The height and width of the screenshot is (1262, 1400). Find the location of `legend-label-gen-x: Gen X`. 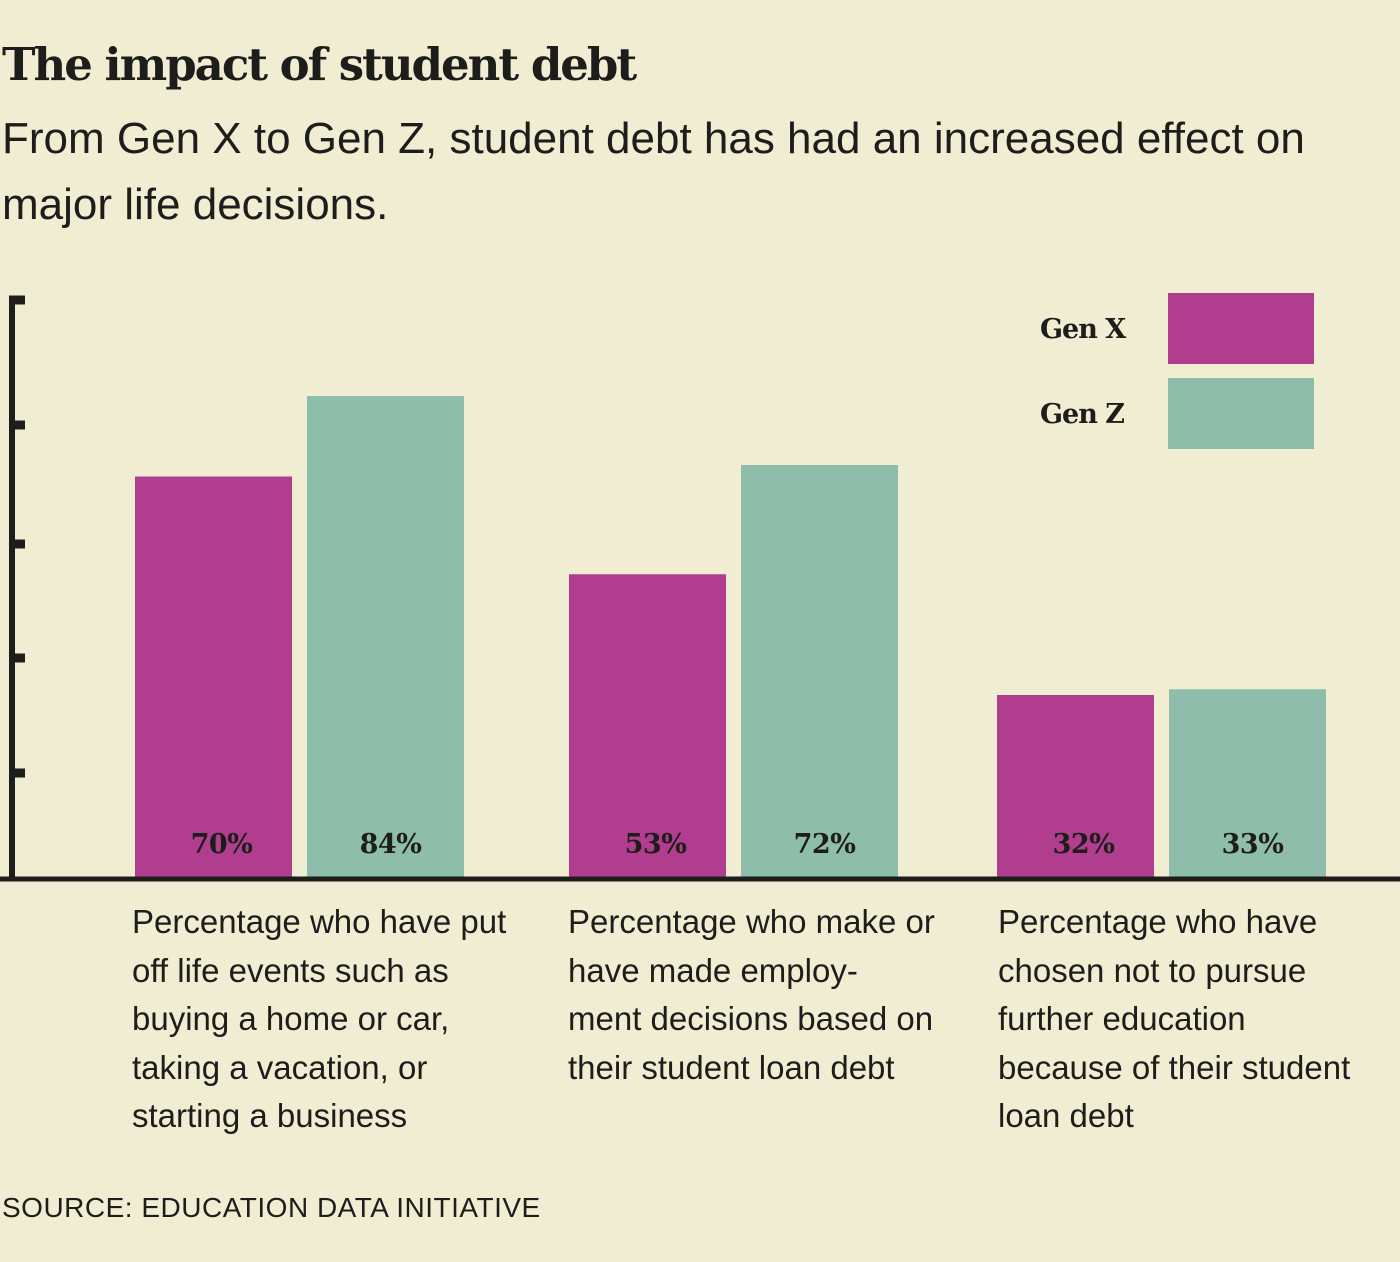

legend-label-gen-x: Gen X is located at coordinates (1083, 329).